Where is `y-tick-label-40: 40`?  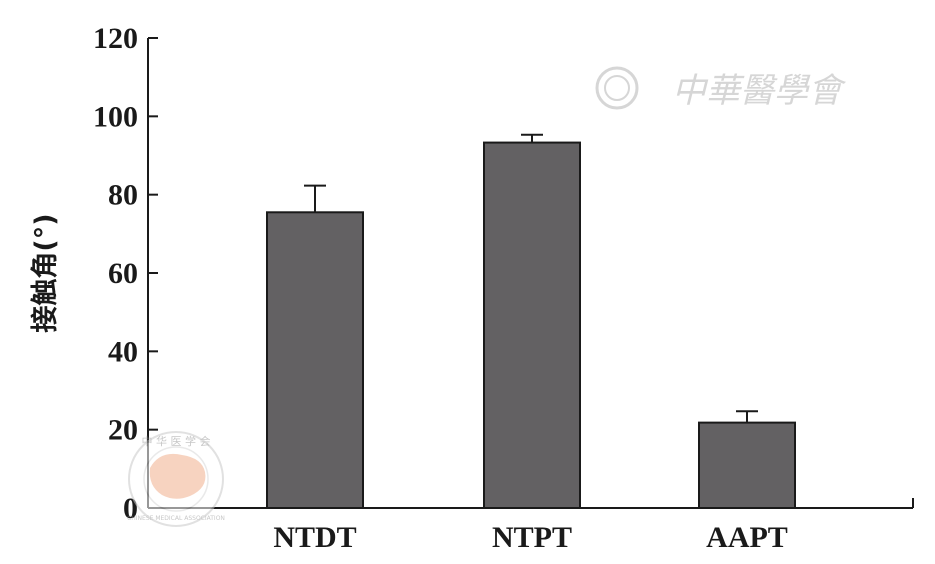 y-tick-label-40: 40 is located at coordinates (123, 351).